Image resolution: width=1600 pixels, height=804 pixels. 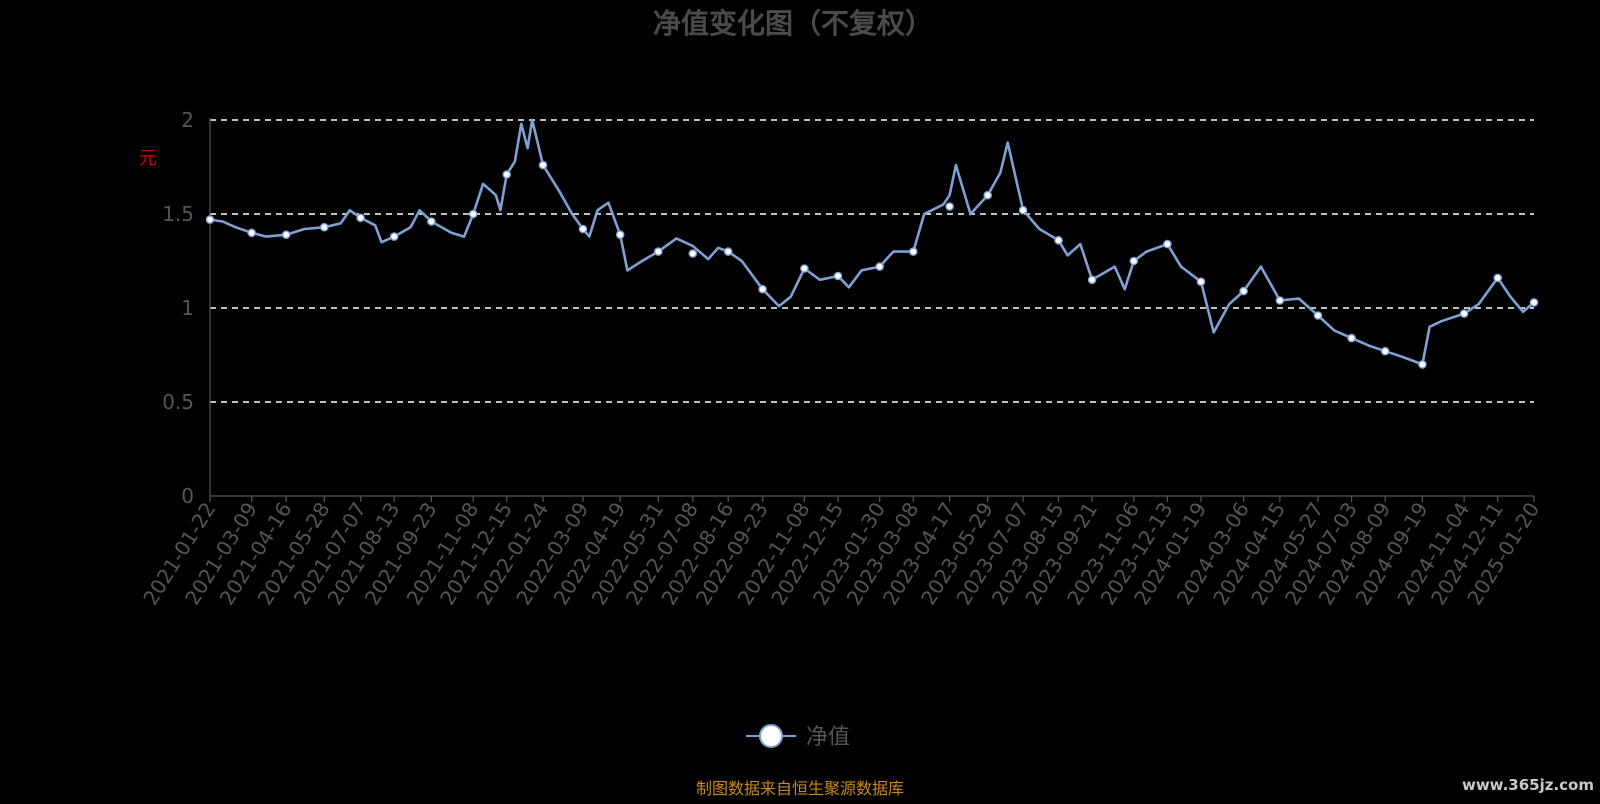 I want to click on y-tick-label: 1.5, so click(x=178, y=214).